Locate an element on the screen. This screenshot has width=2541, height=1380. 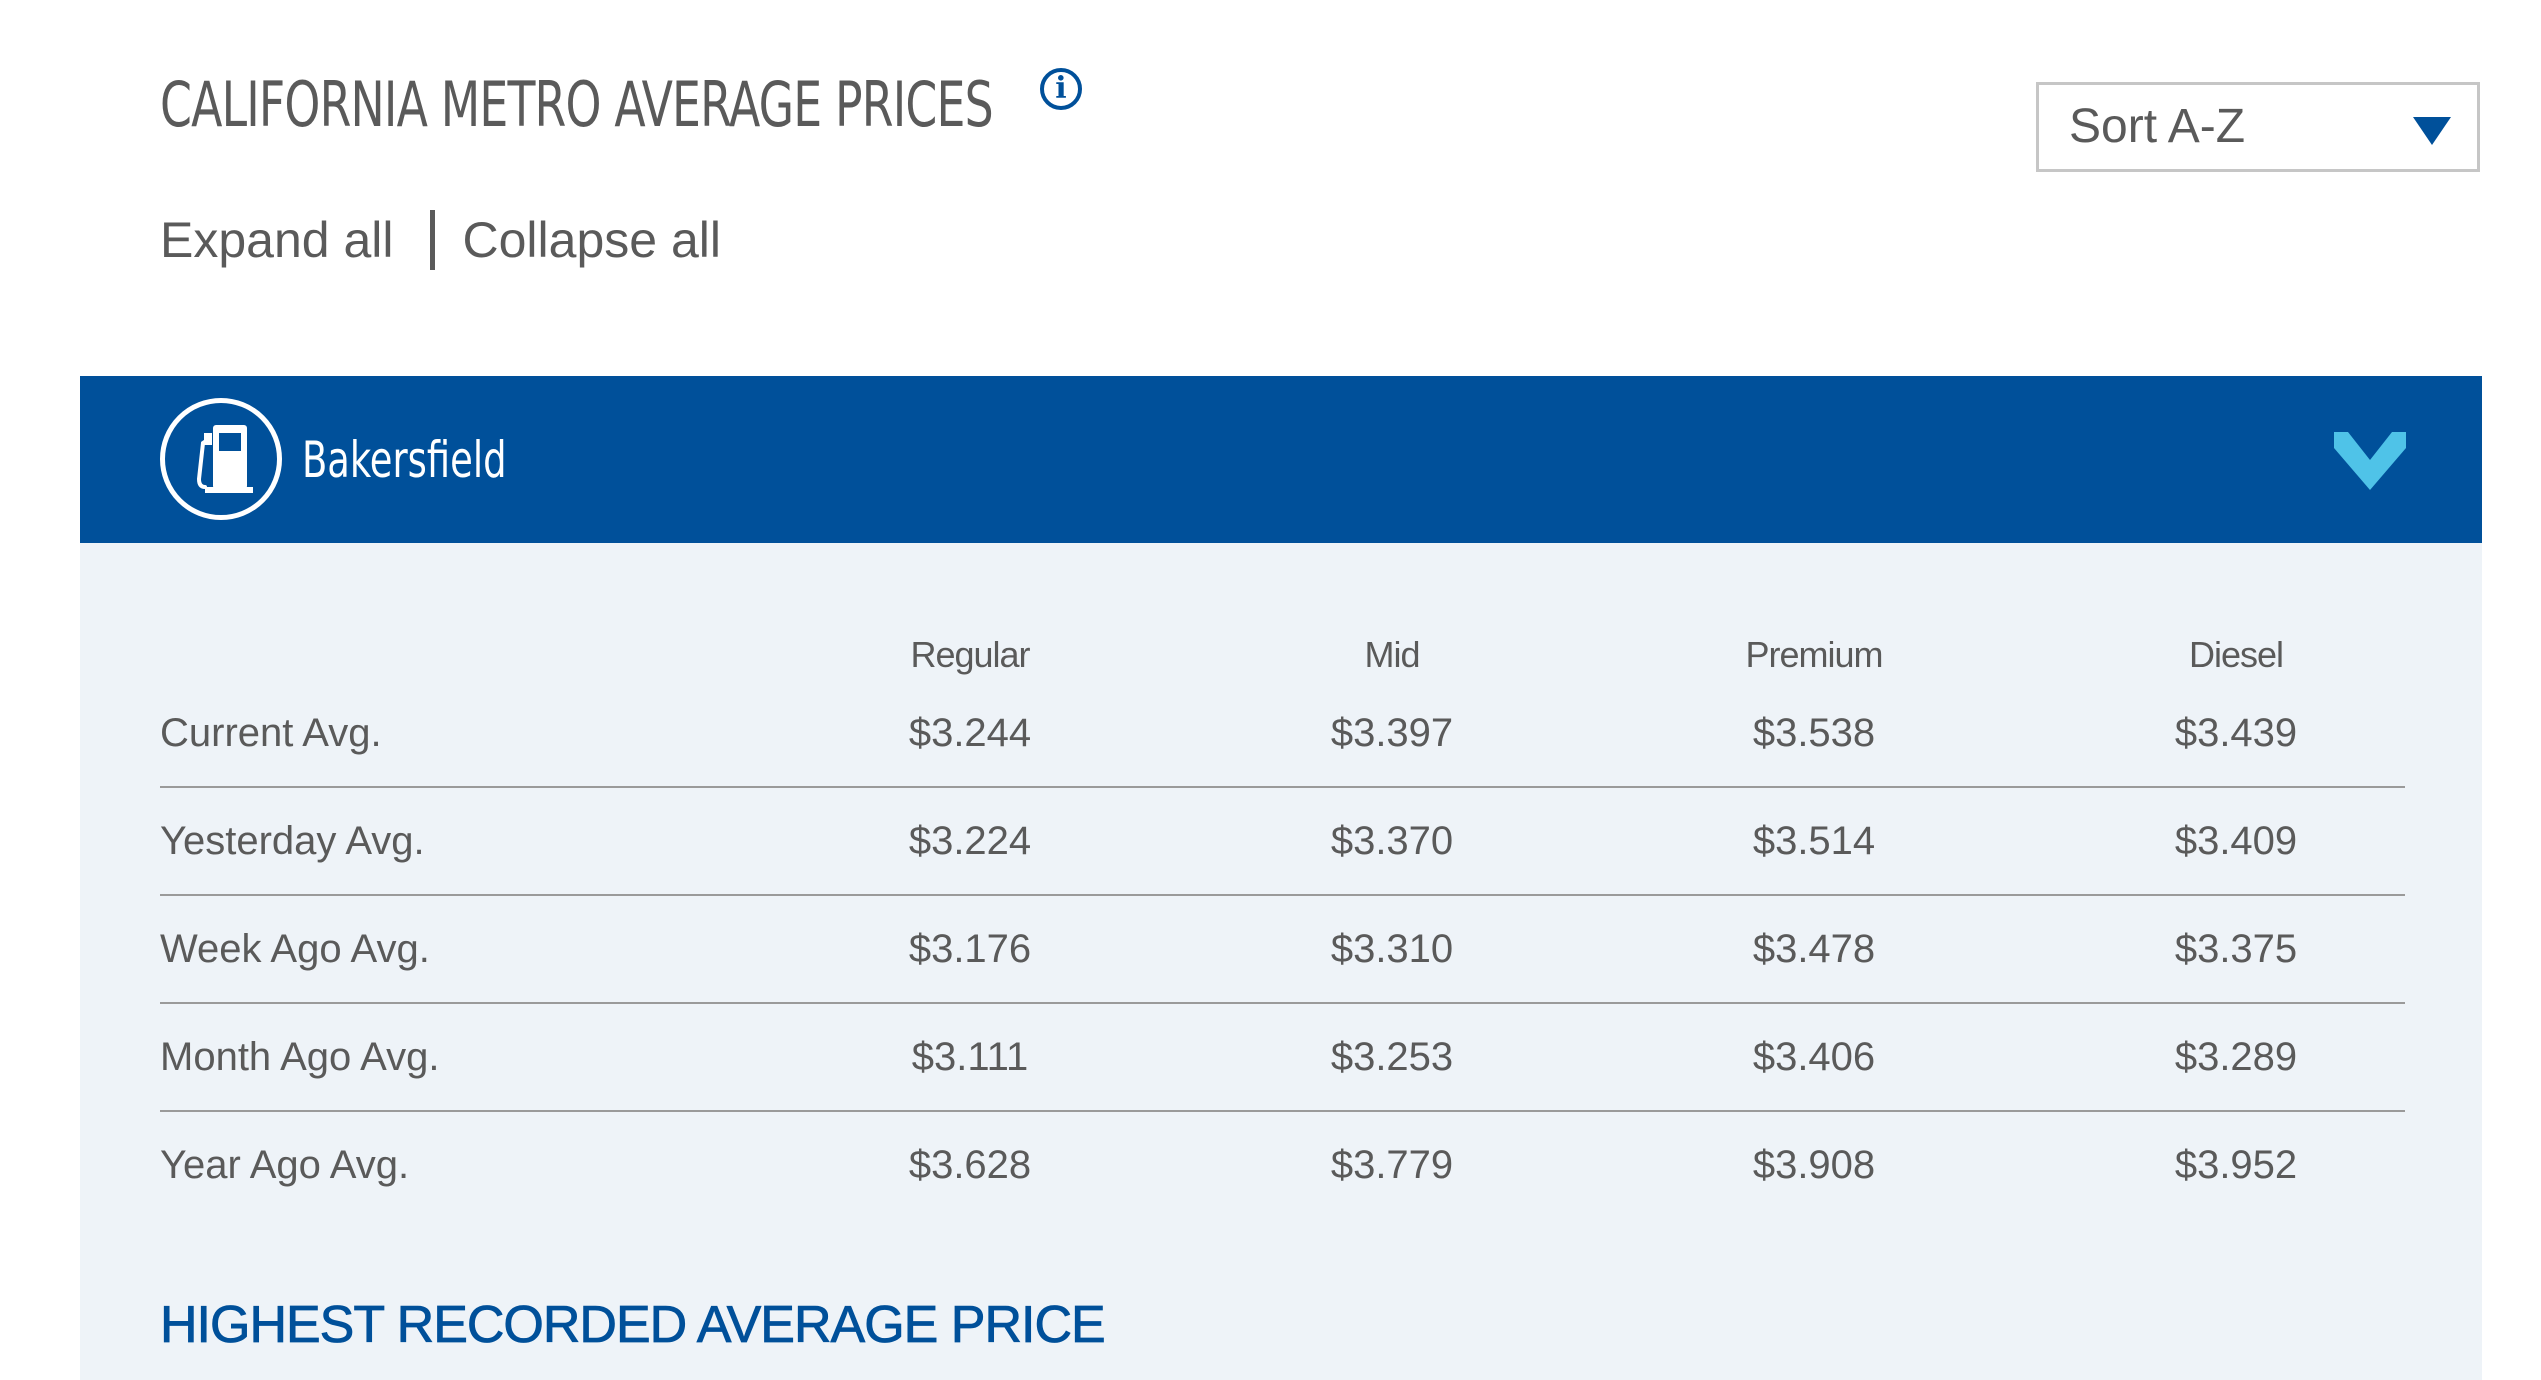
expand-collapse-controls: Expand all Collapse all is located at coordinates (440, 240).